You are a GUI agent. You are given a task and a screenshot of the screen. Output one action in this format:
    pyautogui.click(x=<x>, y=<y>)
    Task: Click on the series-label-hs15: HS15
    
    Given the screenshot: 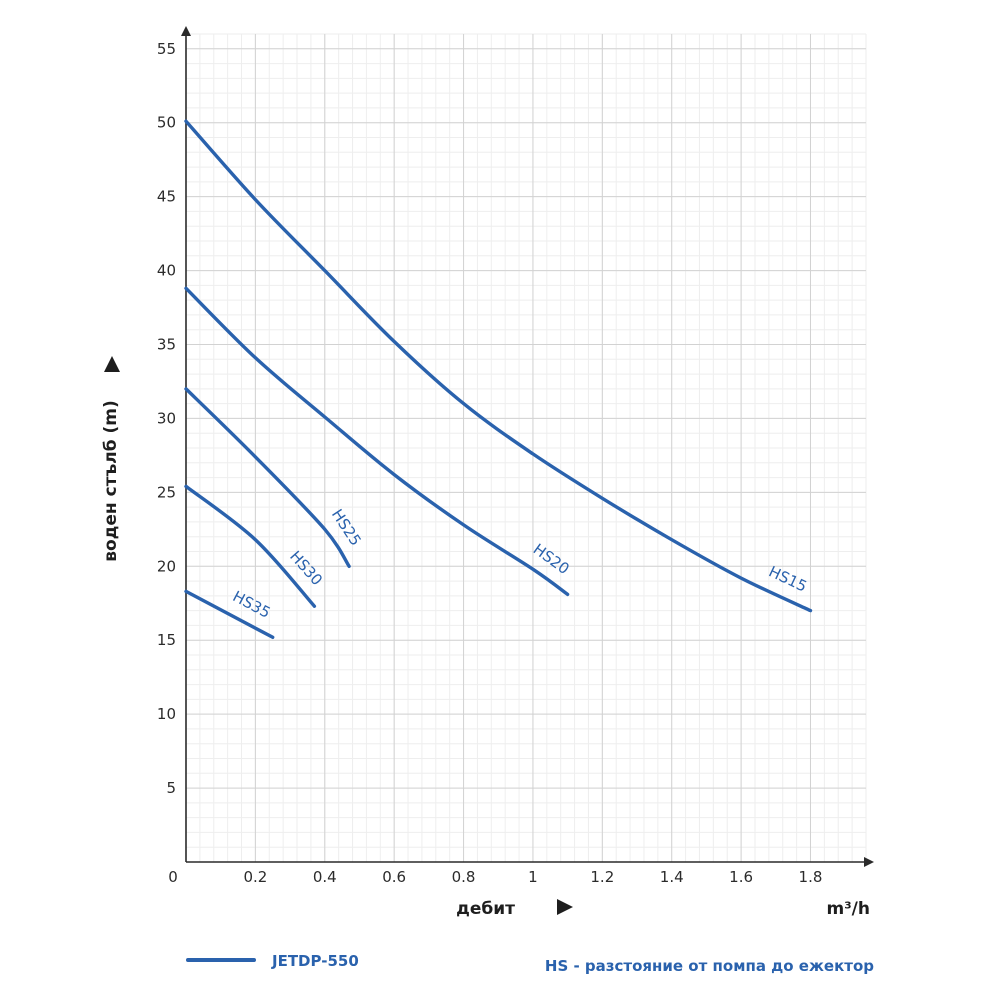 What is the action you would take?
    pyautogui.click(x=788, y=578)
    